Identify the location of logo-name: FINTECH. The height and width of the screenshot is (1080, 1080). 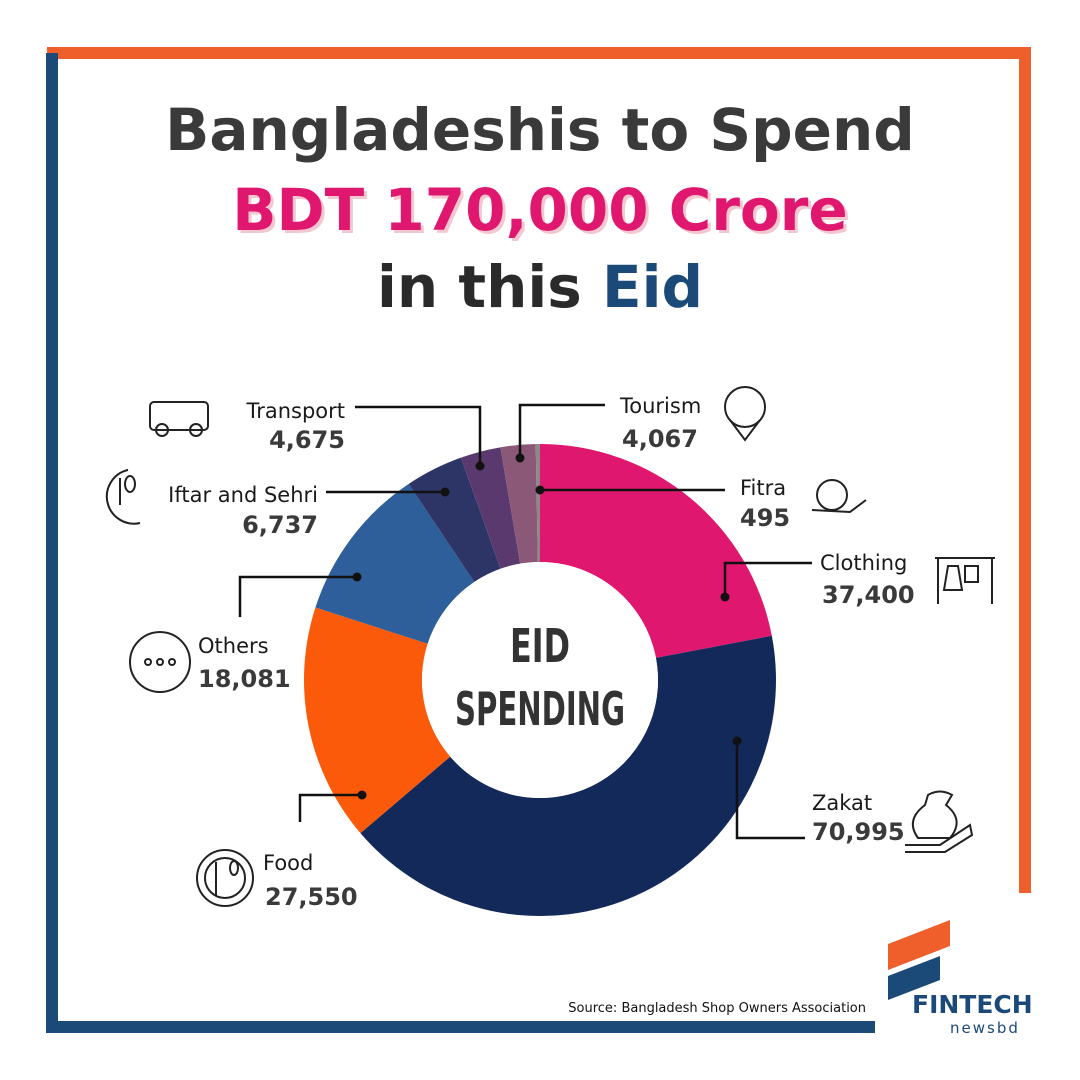
(972, 1004).